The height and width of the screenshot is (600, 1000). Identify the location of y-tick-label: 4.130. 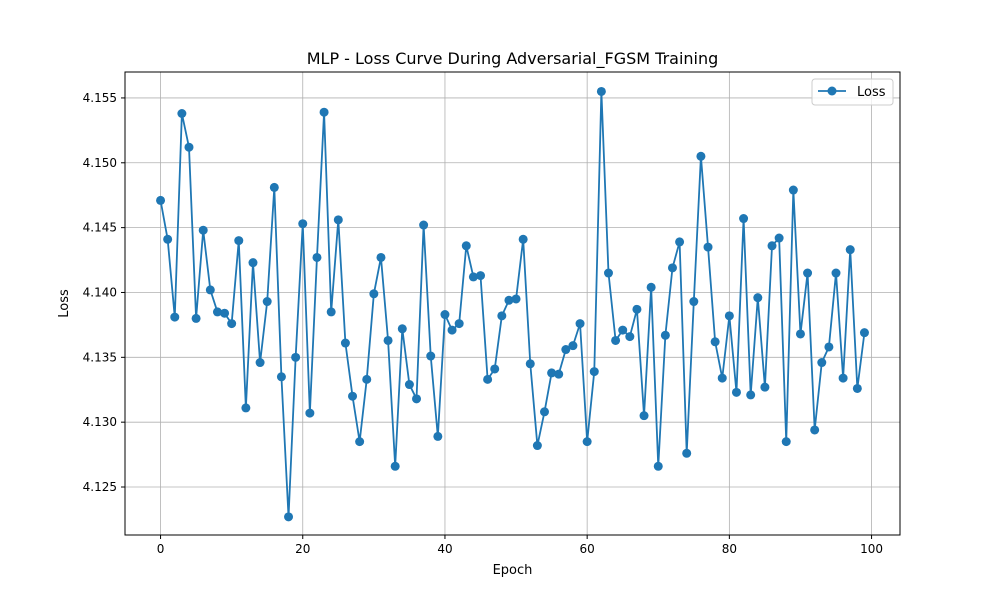
(100, 422).